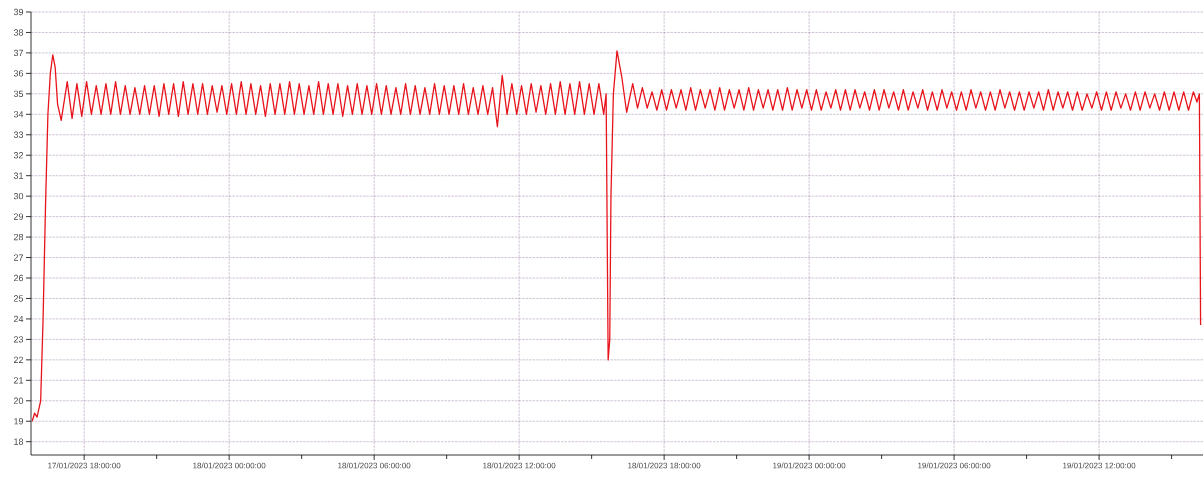  What do you see at coordinates (18, 359) in the screenshot?
I see `y-tick-label: 22` at bounding box center [18, 359].